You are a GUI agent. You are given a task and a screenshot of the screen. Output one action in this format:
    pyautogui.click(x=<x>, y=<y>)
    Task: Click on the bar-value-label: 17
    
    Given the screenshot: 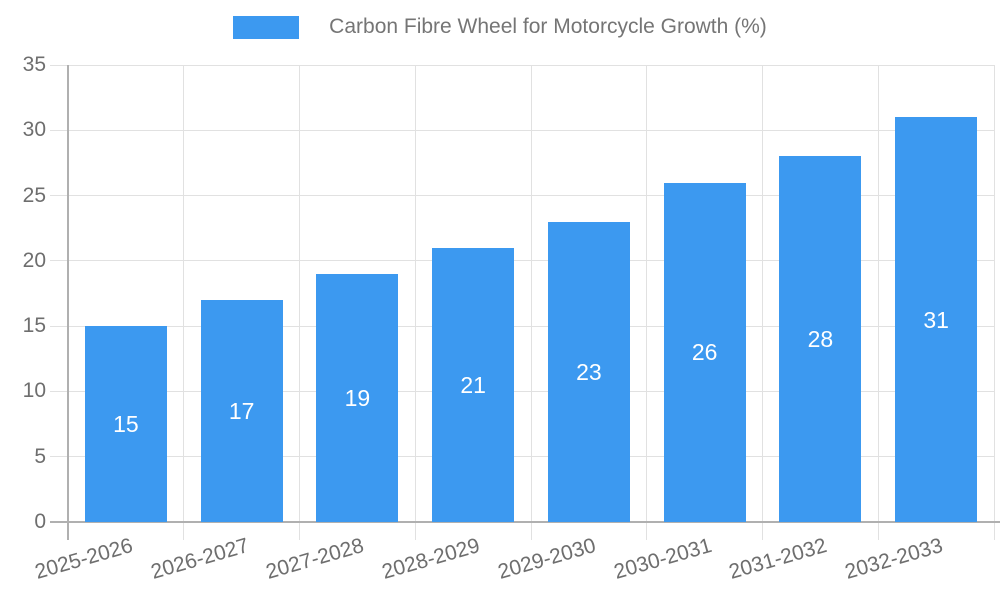 What is the action you would take?
    pyautogui.click(x=241, y=411)
    